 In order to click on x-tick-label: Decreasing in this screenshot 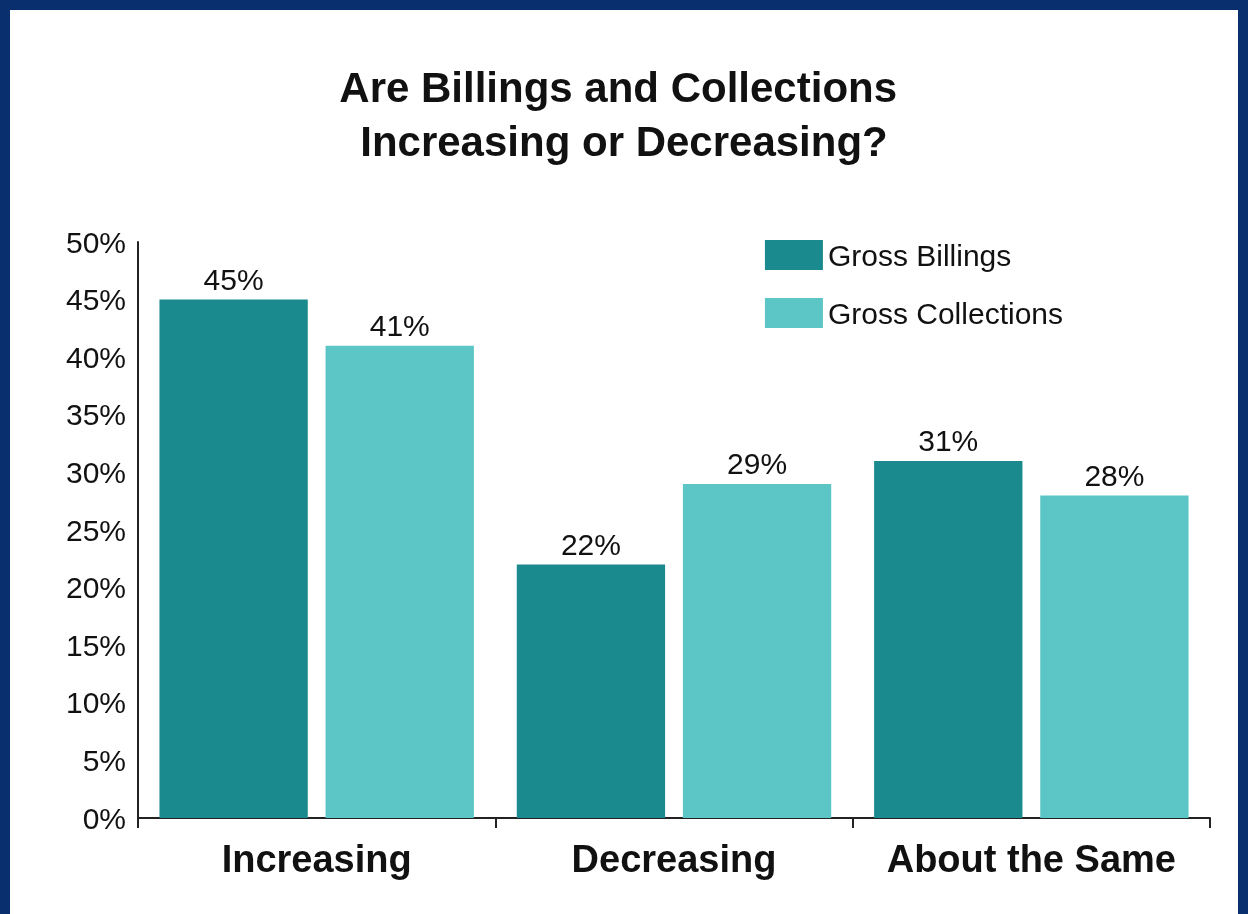, I will do `click(674, 859)`.